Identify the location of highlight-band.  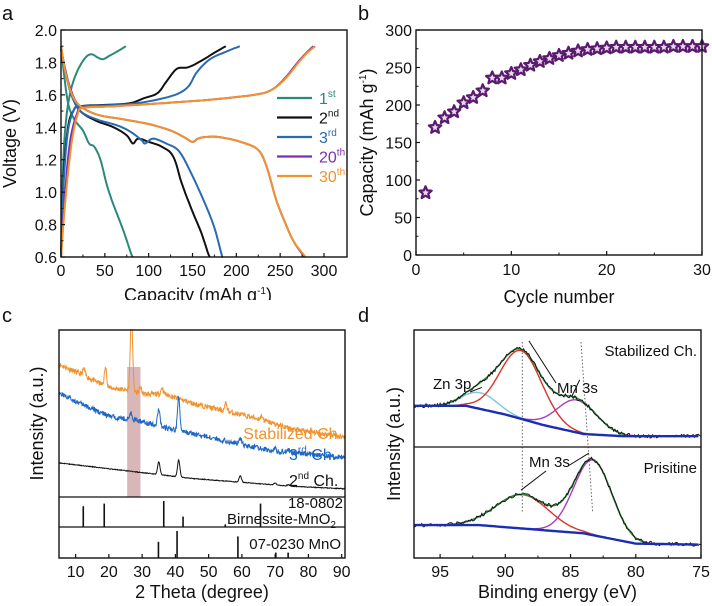
(134, 431).